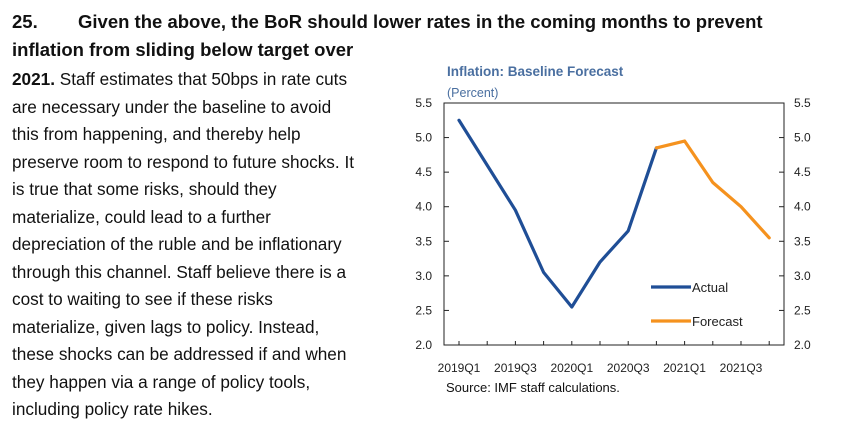 The height and width of the screenshot is (437, 841). What do you see at coordinates (144, 189) in the screenshot?
I see `body-line: is true that some risks, should they` at bounding box center [144, 189].